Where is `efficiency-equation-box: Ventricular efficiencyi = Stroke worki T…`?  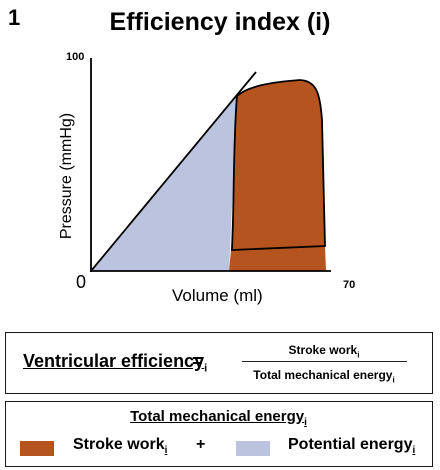
efficiency-equation-box: Ventricular efficiencyi = Stroke worki T… is located at coordinates (219, 363).